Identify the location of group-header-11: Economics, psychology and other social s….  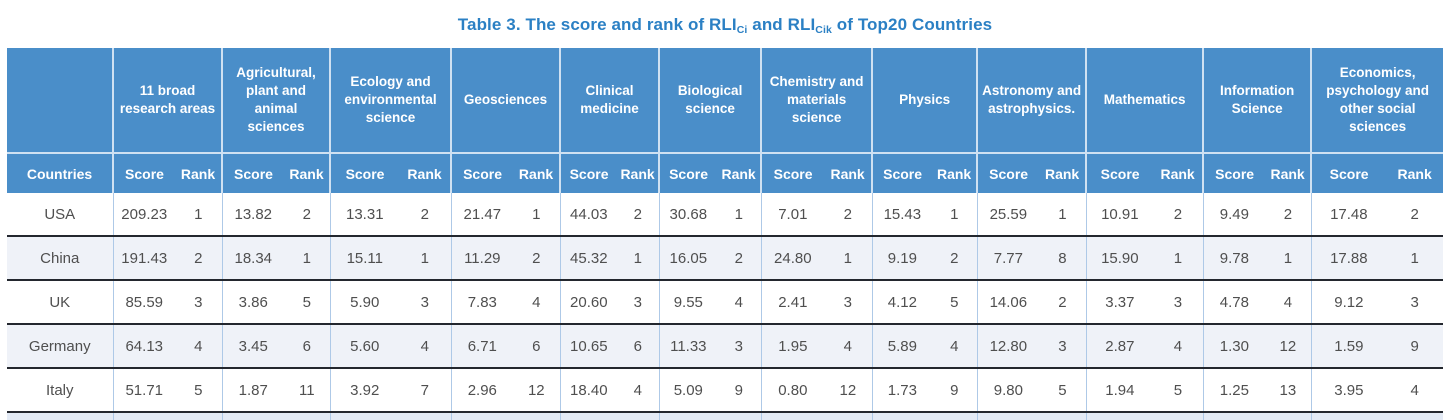
(1377, 101).